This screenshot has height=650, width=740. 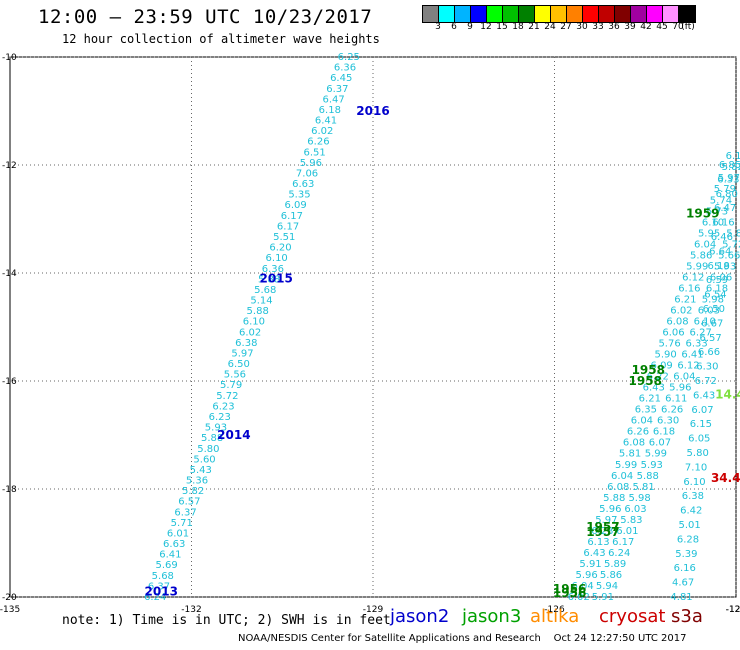 What do you see at coordinates (502, 27) in the screenshot?
I see `color-scale-label: 15` at bounding box center [502, 27].